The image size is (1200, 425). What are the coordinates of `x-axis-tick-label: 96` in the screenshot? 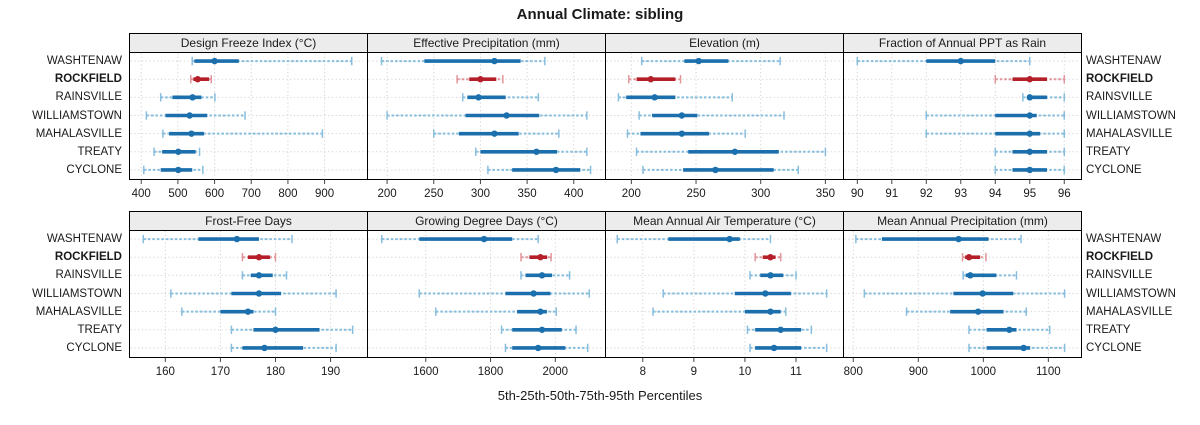 It's located at (1064, 194).